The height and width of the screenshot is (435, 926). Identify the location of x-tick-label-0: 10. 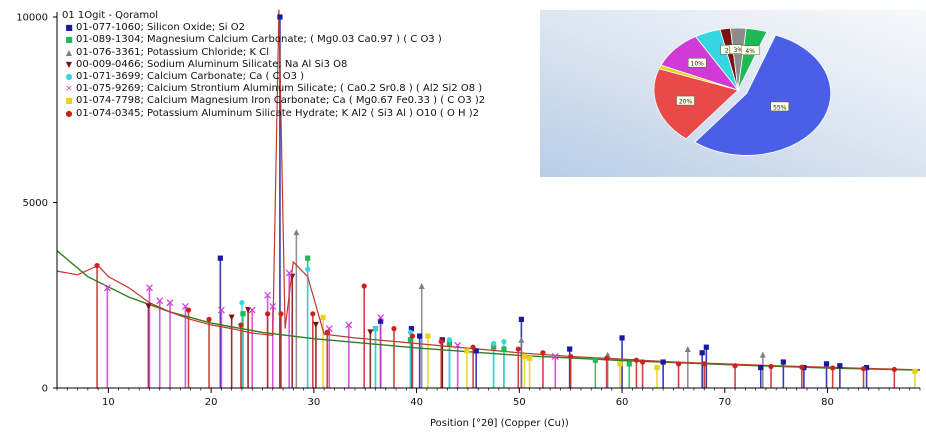
(108, 402).